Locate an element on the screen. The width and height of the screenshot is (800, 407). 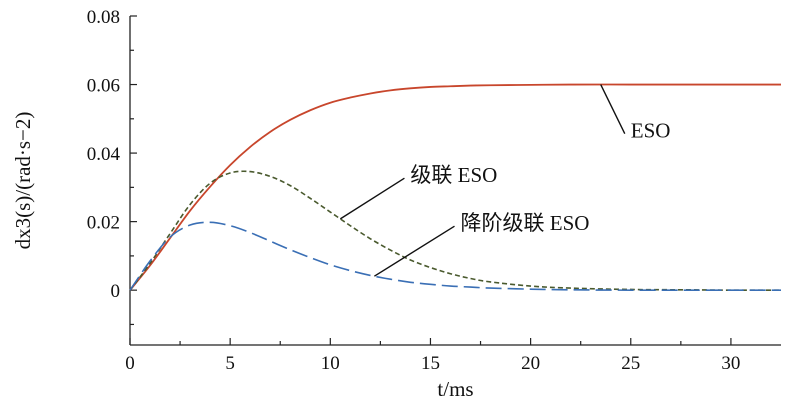
x-tick-label: 10 is located at coordinates (330, 363).